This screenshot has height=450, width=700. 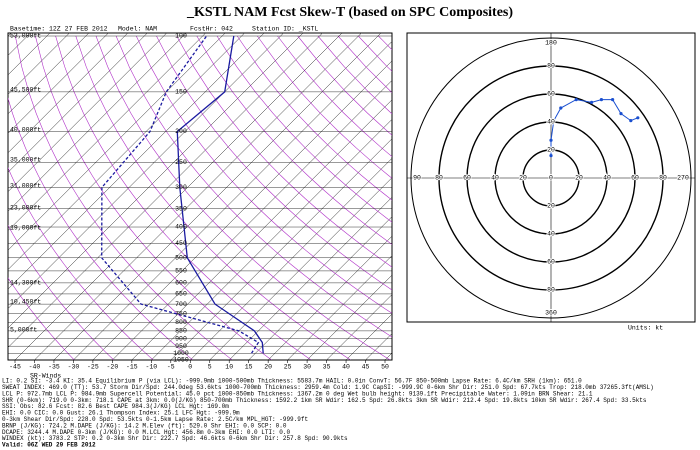 I want to click on direction-label: 90, so click(x=417, y=178).